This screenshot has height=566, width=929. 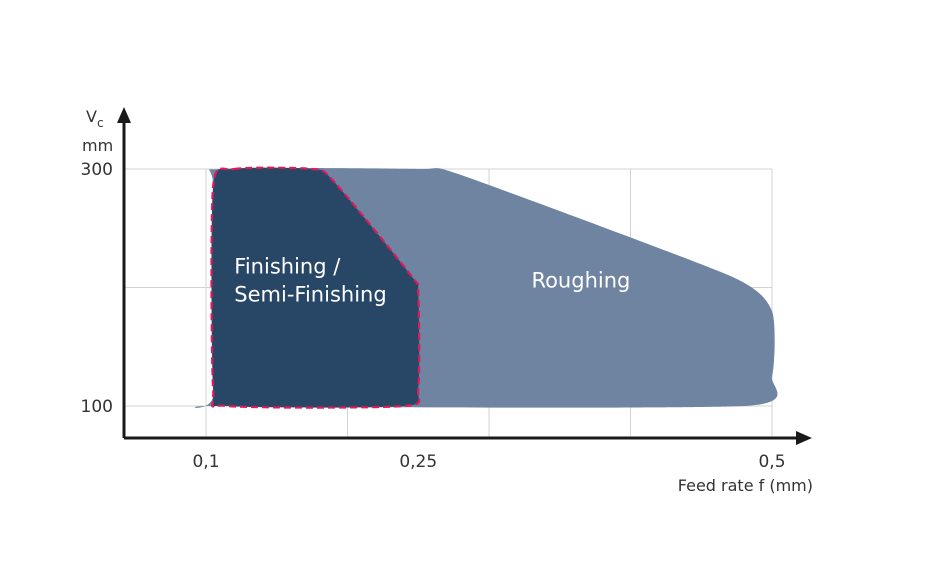 What do you see at coordinates (205, 462) in the screenshot?
I see `x-tick-label: 0,1` at bounding box center [205, 462].